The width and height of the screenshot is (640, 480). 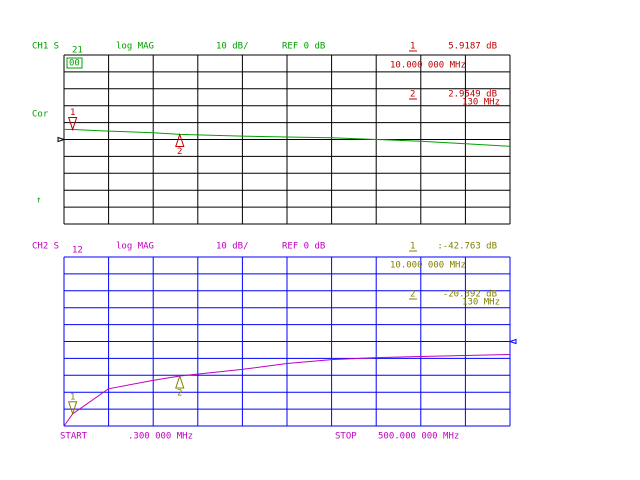 I want to click on badge-box, so click(x=74, y=63).